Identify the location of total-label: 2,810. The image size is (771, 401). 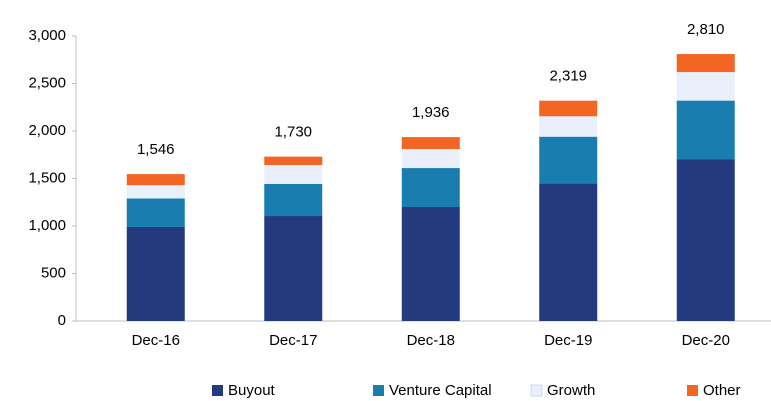
(706, 29).